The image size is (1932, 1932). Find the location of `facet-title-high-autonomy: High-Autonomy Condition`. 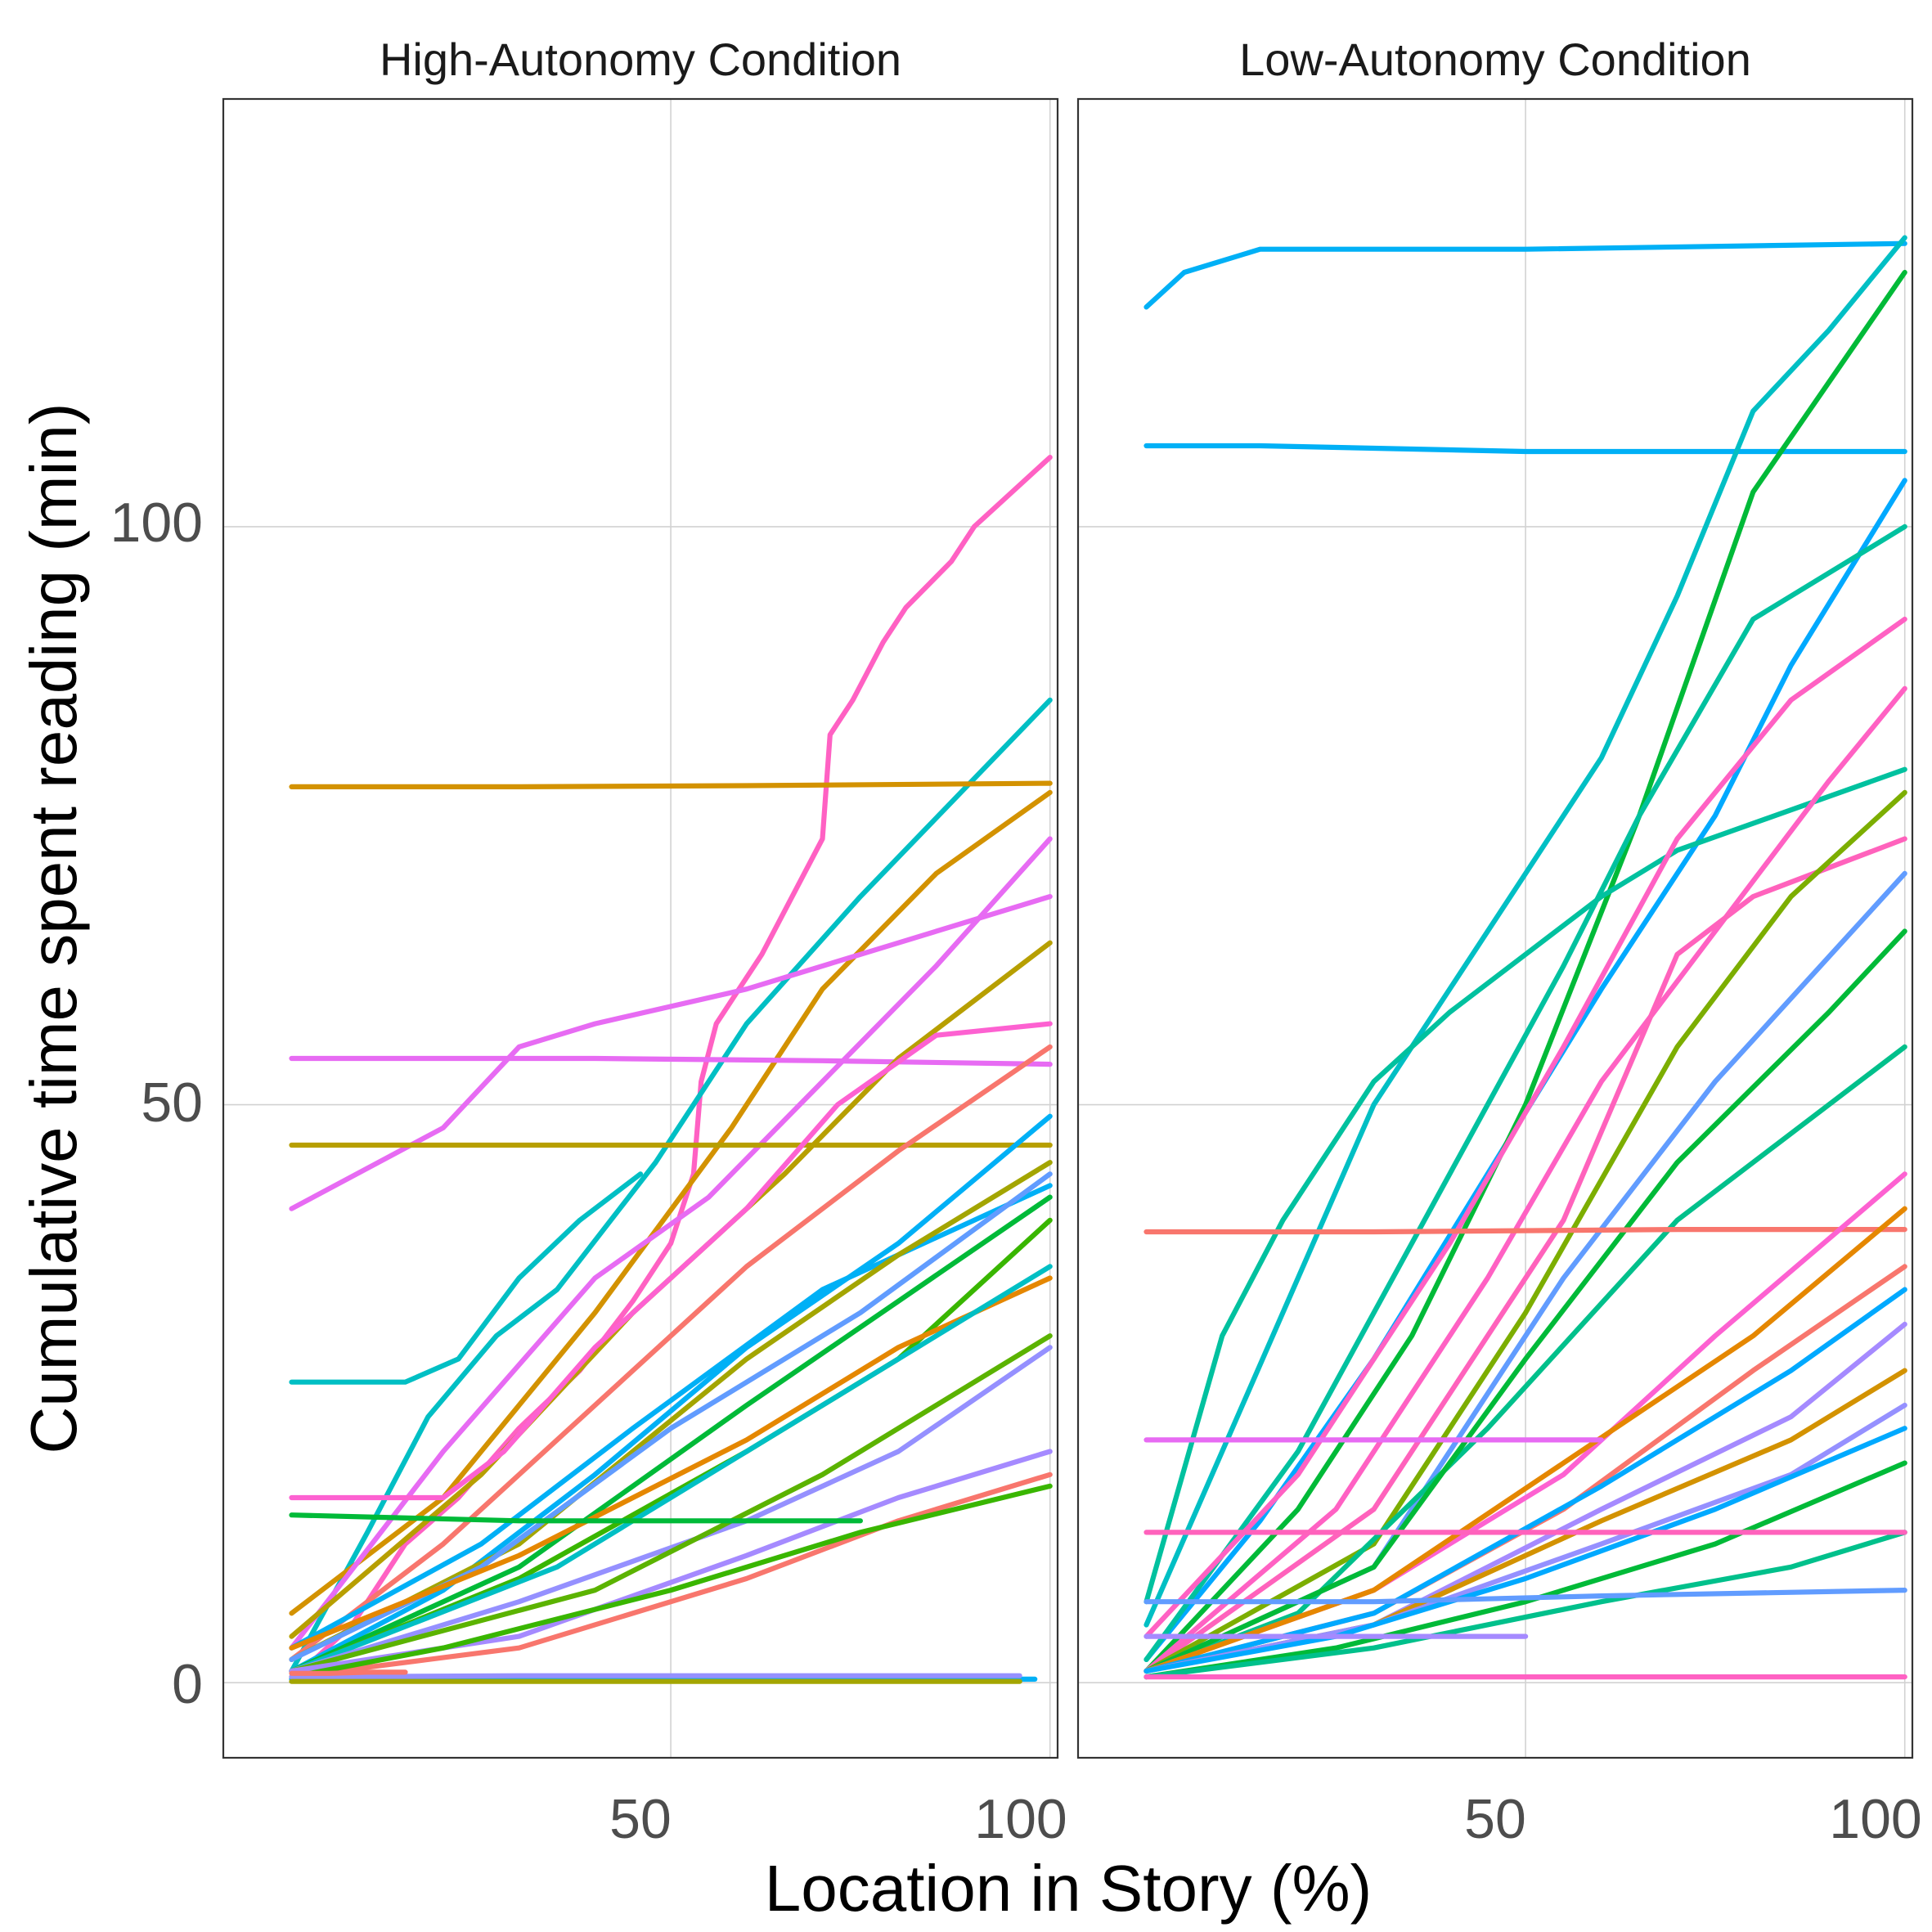

facet-title-high-autonomy: High-Autonomy Condition is located at coordinates (641, 59).